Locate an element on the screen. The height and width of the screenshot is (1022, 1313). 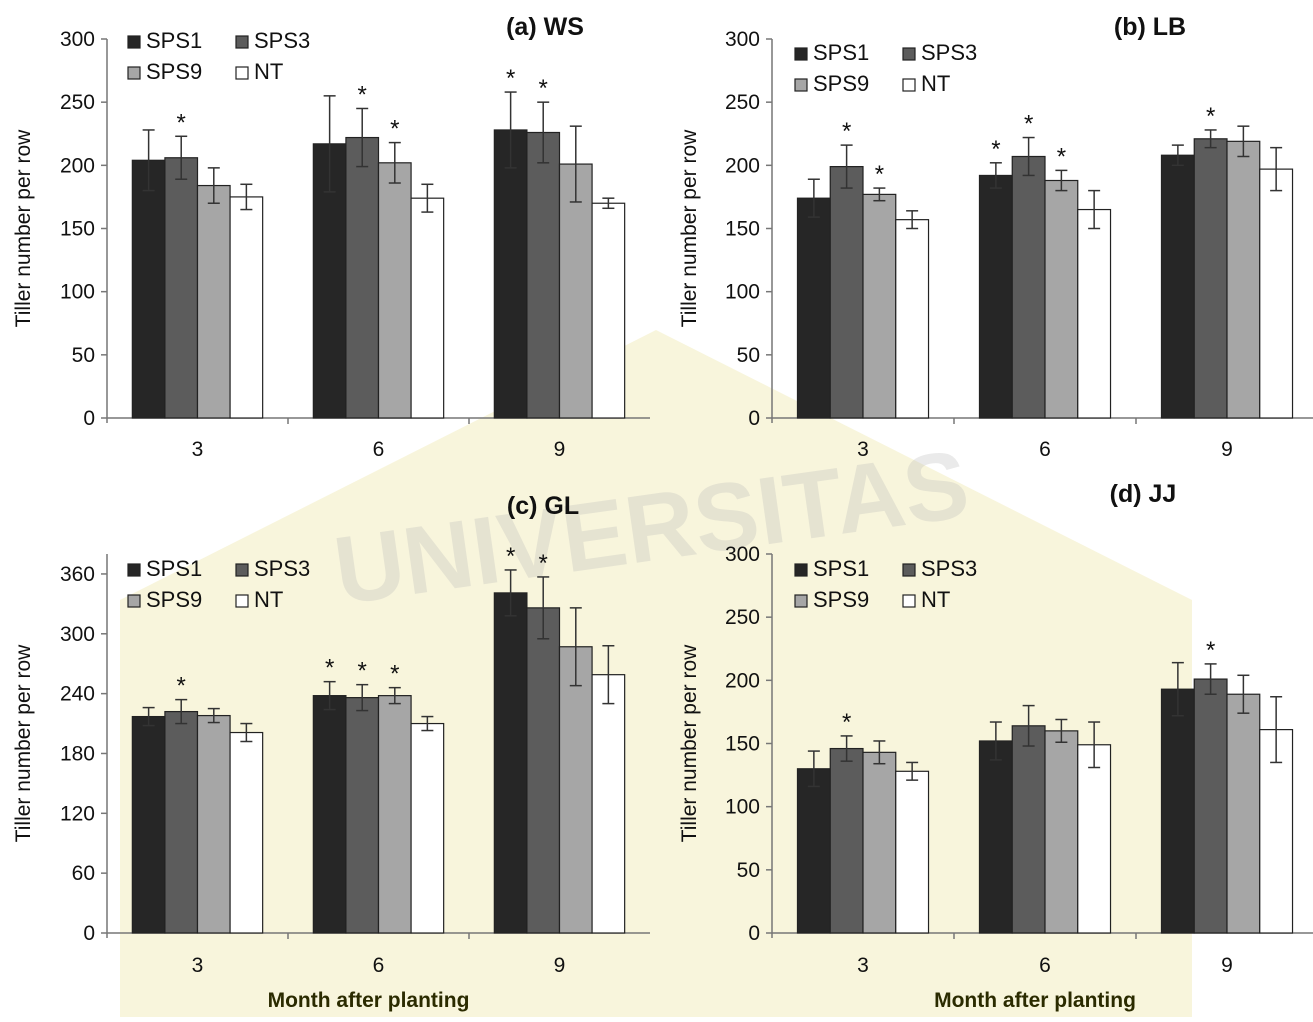
y-tick-label: 240 is located at coordinates (77, 694).